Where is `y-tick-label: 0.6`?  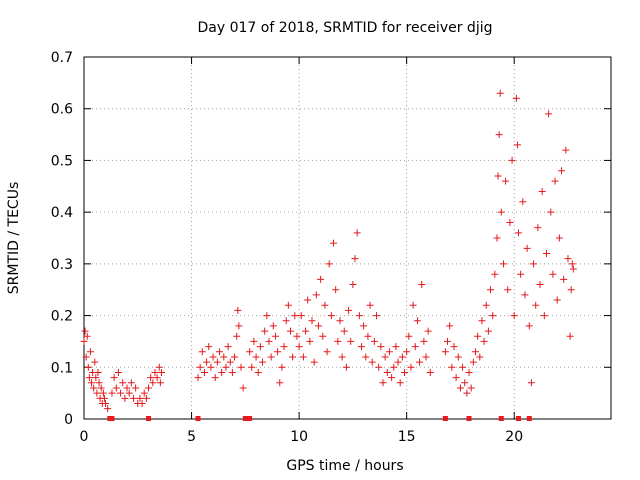
y-tick-label: 0.6 is located at coordinates (62, 110).